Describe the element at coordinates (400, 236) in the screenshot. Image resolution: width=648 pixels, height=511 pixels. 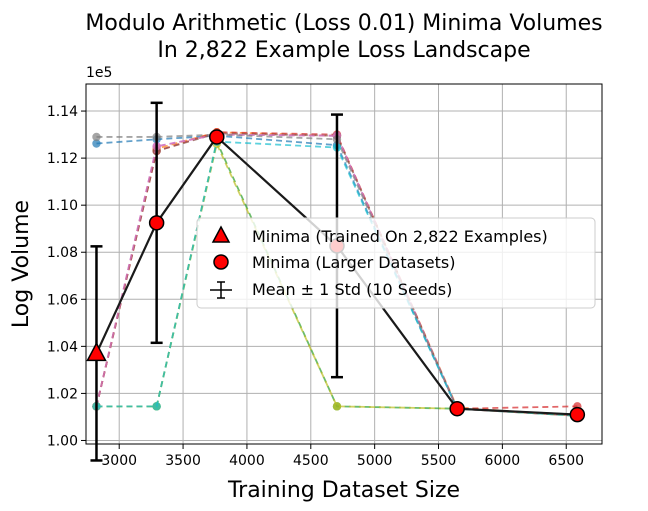
I see `legend-label-triangle: Minima (Trained On 2,822 Examples)` at that location.